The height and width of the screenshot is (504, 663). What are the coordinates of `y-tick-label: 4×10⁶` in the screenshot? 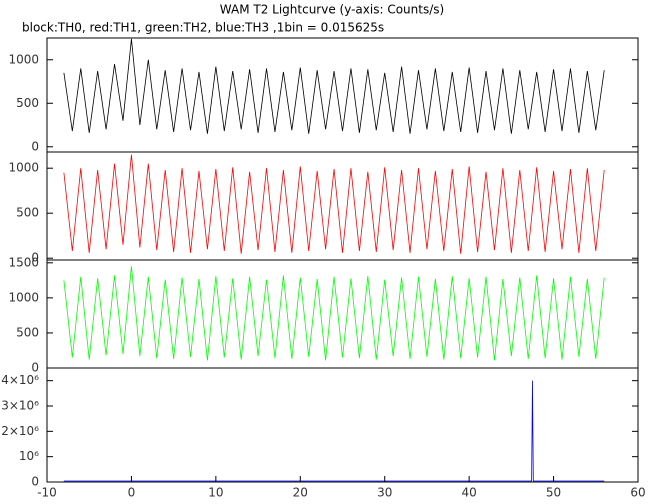 It's located at (20, 380).